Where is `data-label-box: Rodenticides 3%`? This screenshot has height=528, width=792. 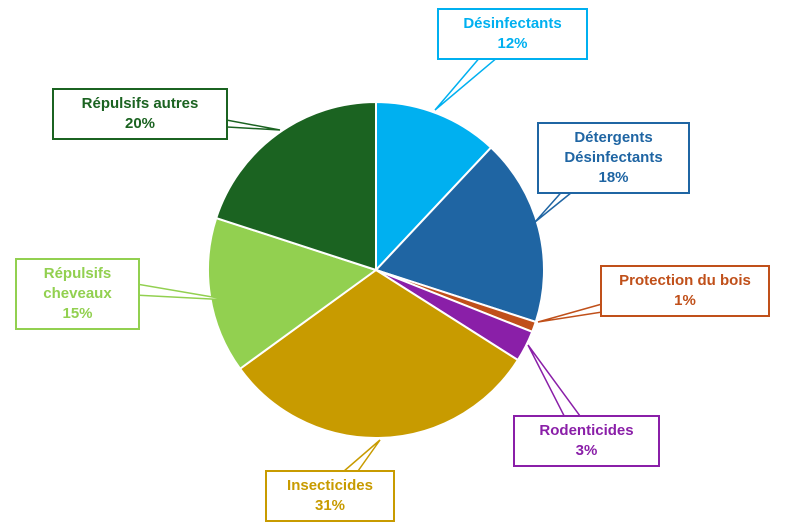
data-label-box: Rodenticides 3% is located at coordinates (586, 441).